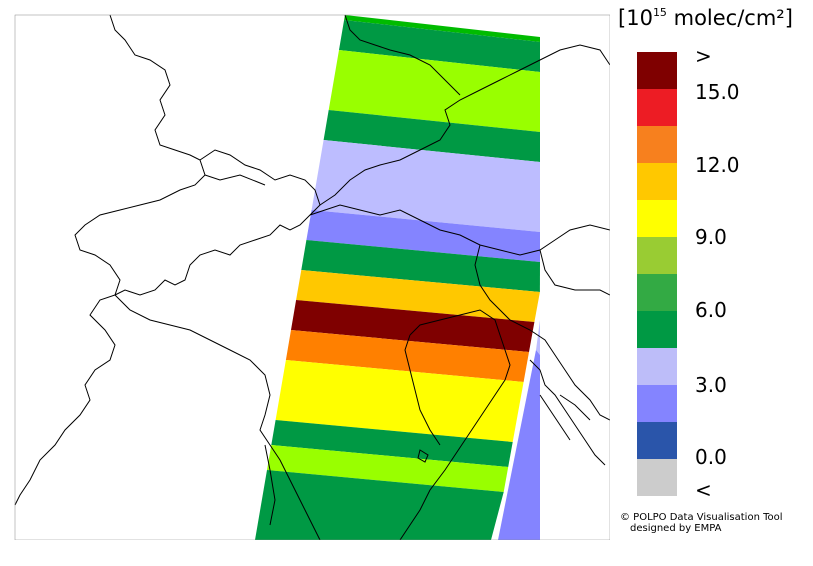  I want to click on legend-unit-label: [1015 molec/cm²], so click(705, 18).